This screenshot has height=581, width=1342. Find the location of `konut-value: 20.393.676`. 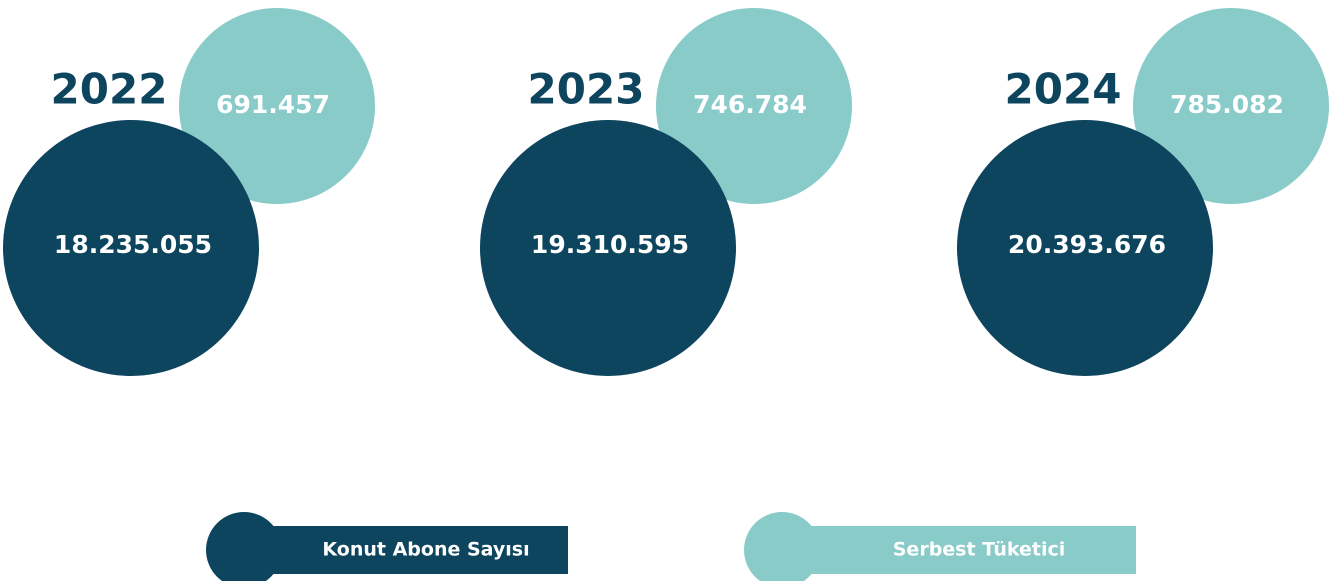

konut-value: 20.393.676 is located at coordinates (1087, 244).